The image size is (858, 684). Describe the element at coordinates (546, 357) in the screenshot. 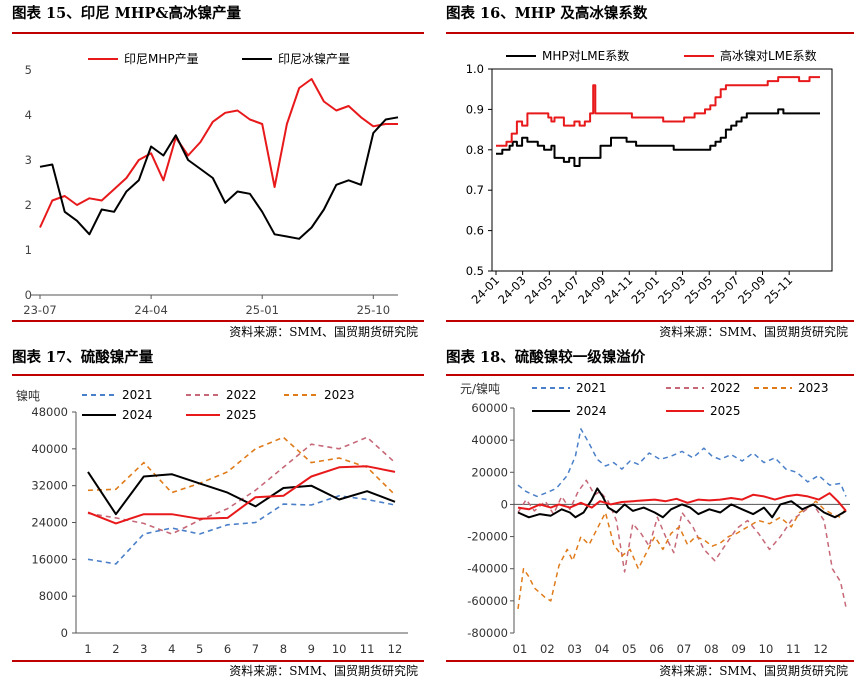

I see `panel-title: 图表 18、硫酸镍较一级镍溢价` at that location.